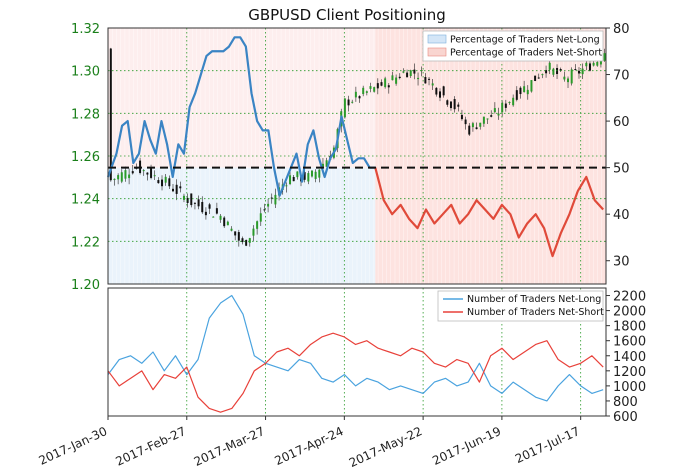 This screenshot has height=475, width=680. Describe the element at coordinates (85, 242) in the screenshot. I see `left-tick-label: 1.22` at that location.